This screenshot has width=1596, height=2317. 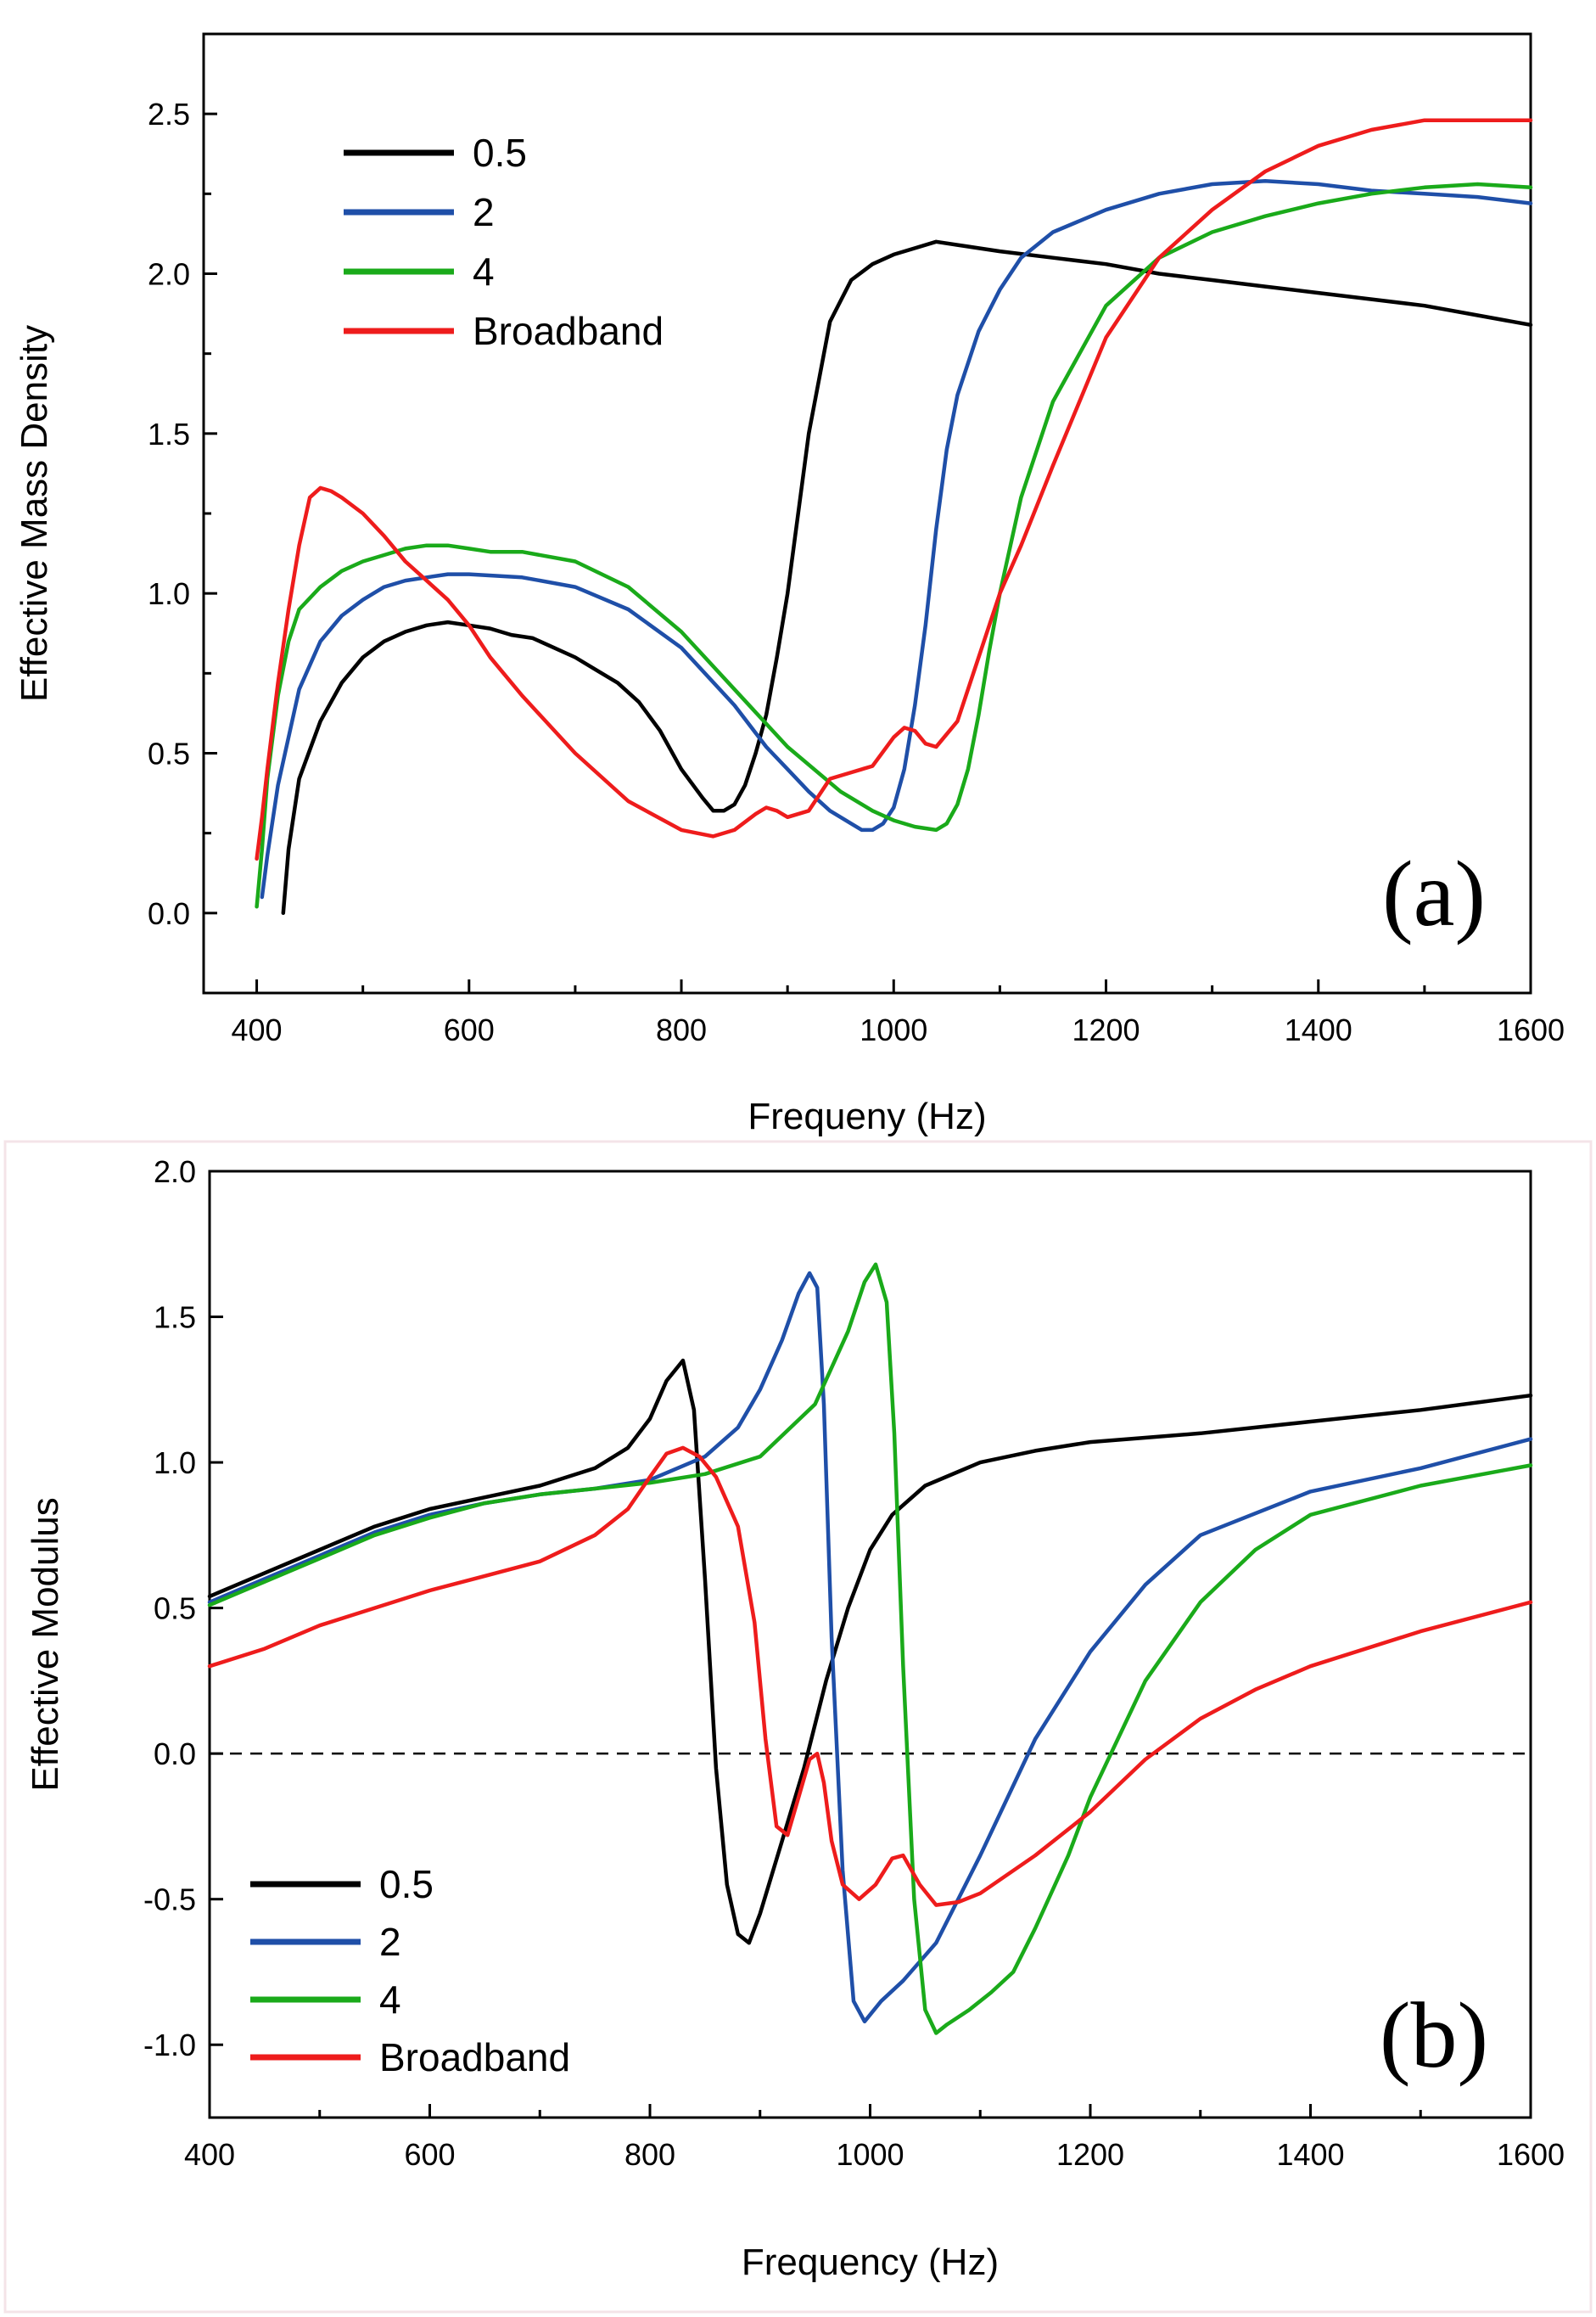 What do you see at coordinates (867, 1116) in the screenshot?
I see `panel-a-x-axis-title: Frequeny (Hz)` at bounding box center [867, 1116].